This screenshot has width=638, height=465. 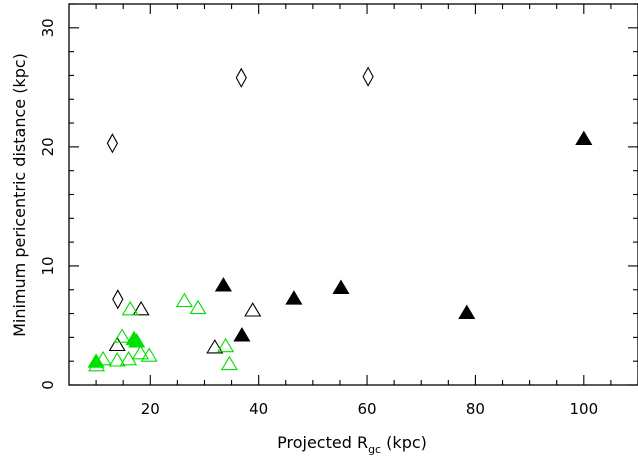 I want to click on x-axis-title-subscript: gc, so click(x=374, y=449).